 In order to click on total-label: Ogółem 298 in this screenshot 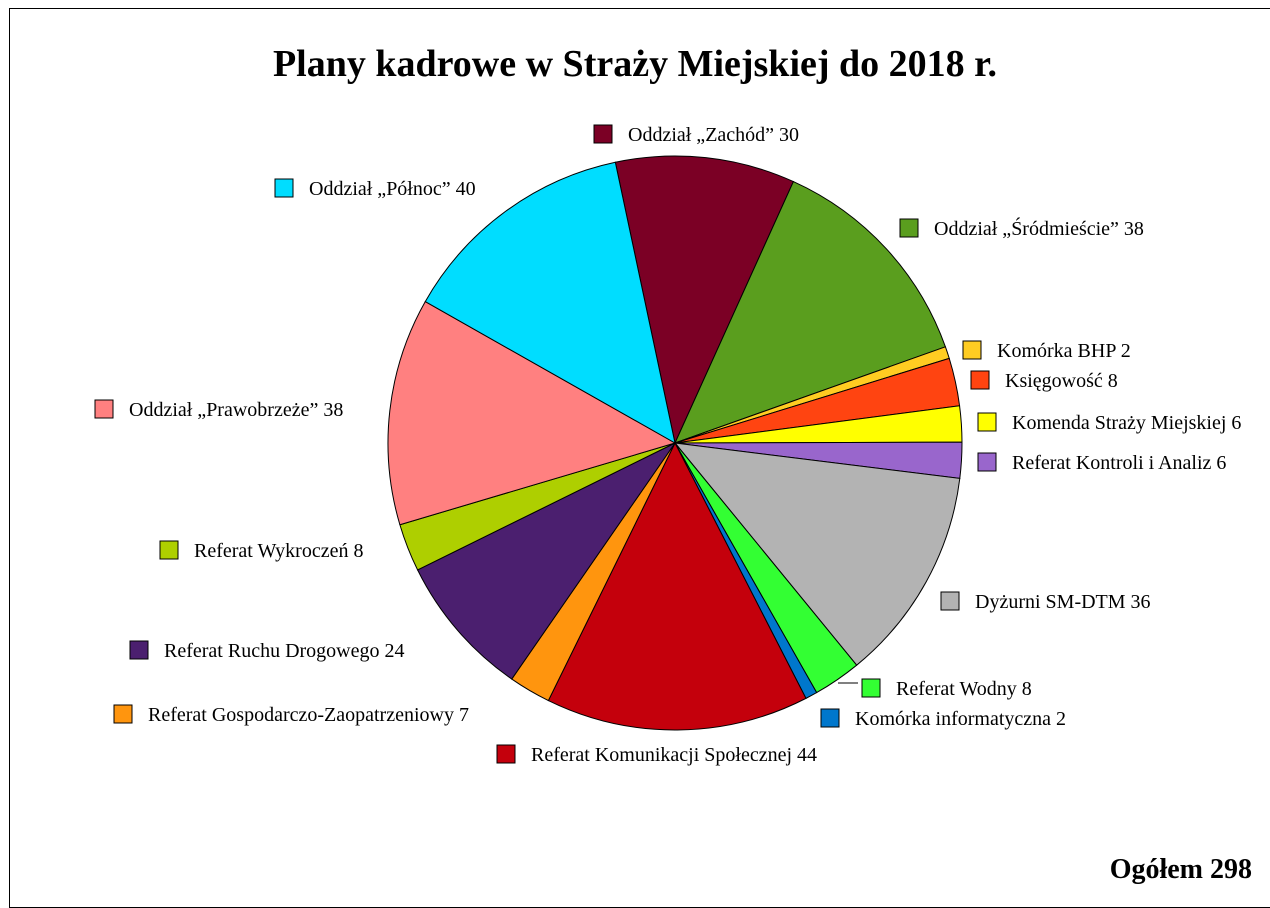, I will do `click(1180, 869)`.